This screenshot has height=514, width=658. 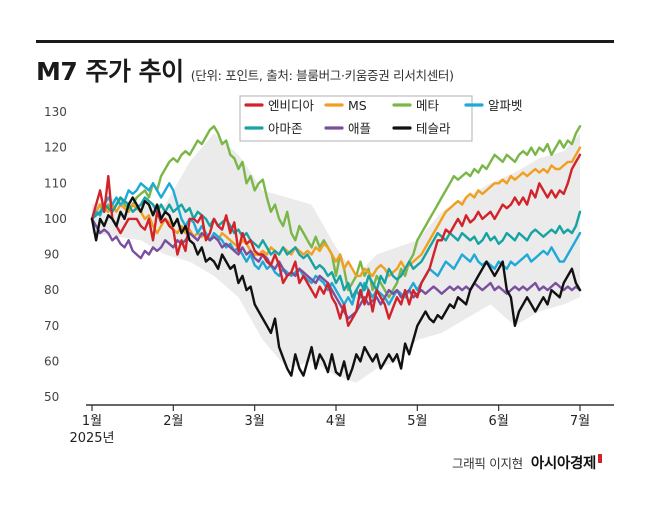 What do you see at coordinates (505, 105) in the screenshot?
I see `legend-label: 알파벳` at bounding box center [505, 105].